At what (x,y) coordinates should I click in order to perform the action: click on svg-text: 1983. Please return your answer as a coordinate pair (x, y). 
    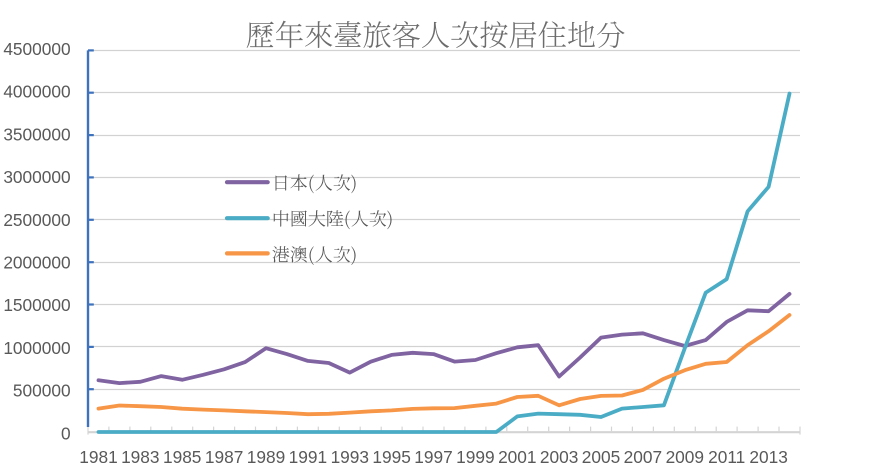
    Looking at the image, I should click on (140, 457).